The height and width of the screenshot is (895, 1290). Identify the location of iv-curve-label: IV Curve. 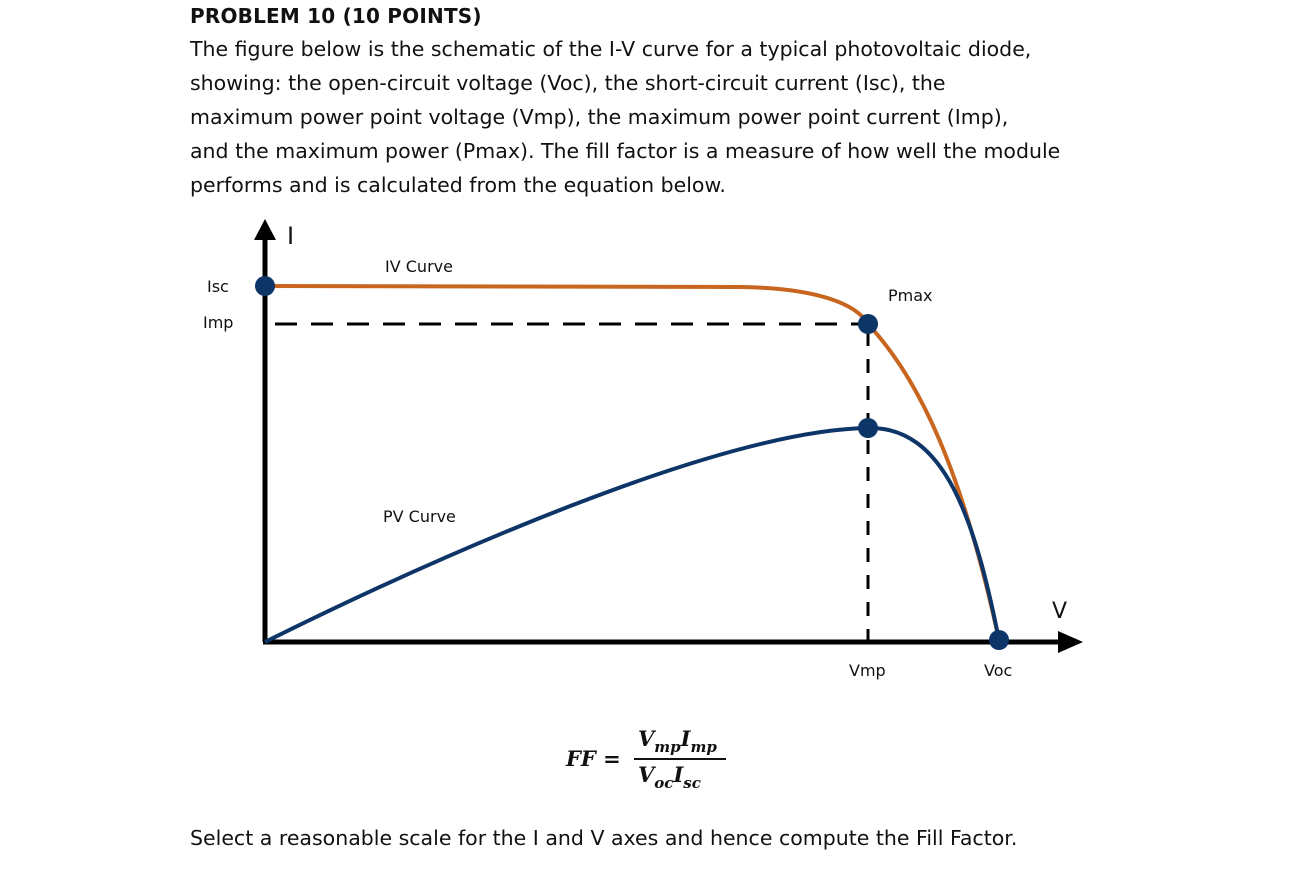
(419, 266).